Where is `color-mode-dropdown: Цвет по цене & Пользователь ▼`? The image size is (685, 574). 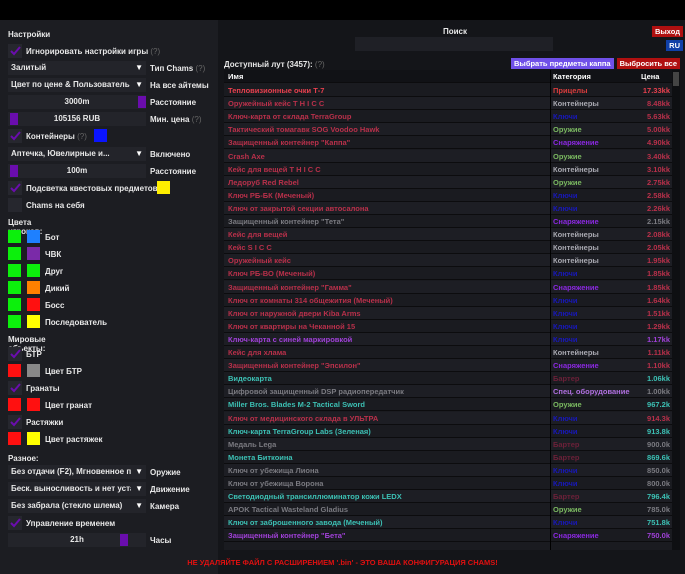 color-mode-dropdown: Цвет по цене & Пользователь ▼ is located at coordinates (77, 85).